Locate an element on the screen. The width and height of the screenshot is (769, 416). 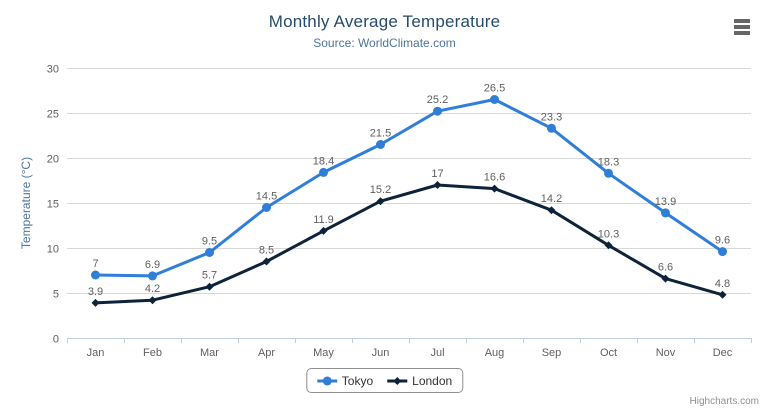
legend-item-tokyo: Tokyo is located at coordinates (345, 380).